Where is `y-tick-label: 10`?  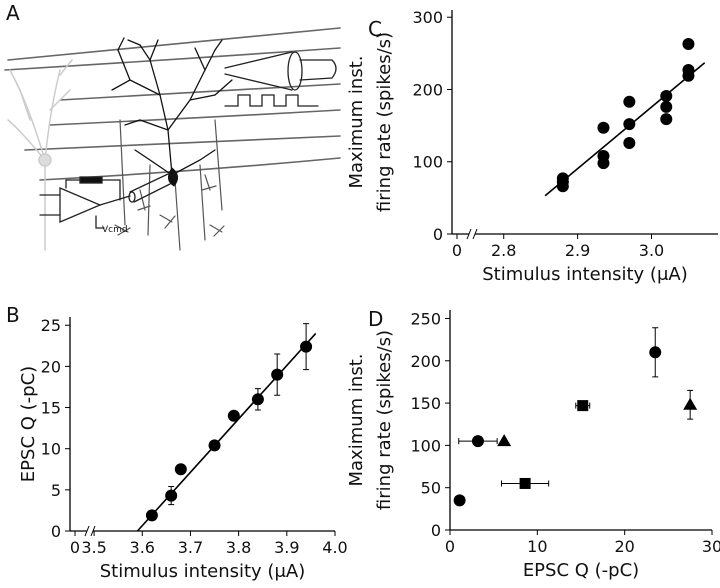
y-tick-label: 10 is located at coordinates (51, 449).